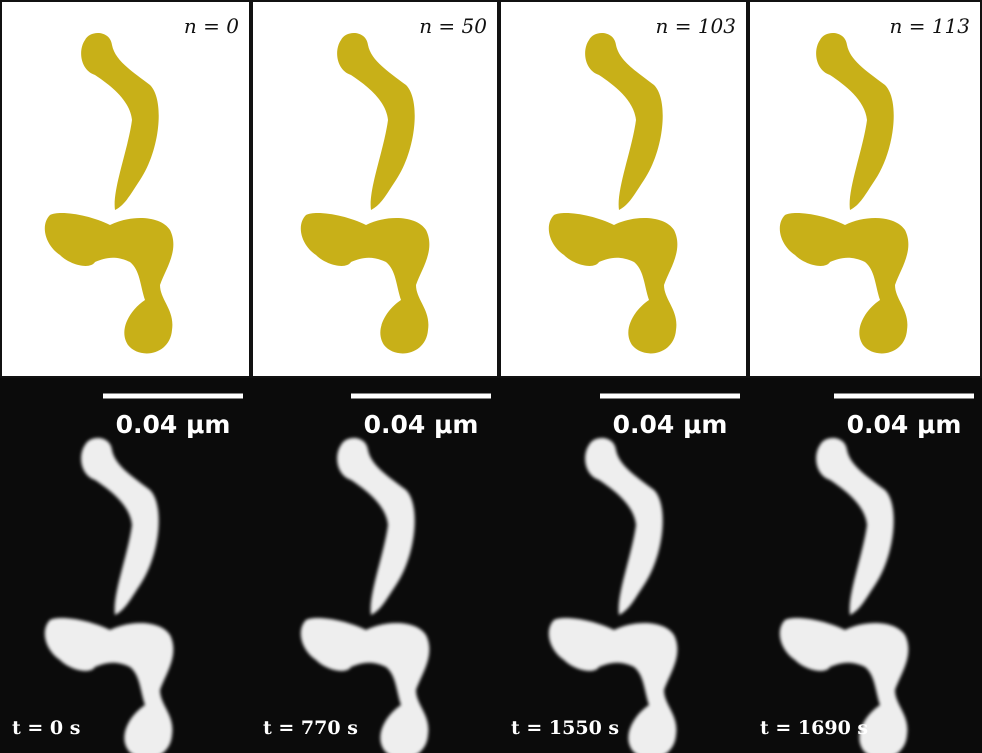 This screenshot has width=982, height=753. Describe the element at coordinates (695, 26) in the screenshot. I see `iteration-label: n = 103` at that location.